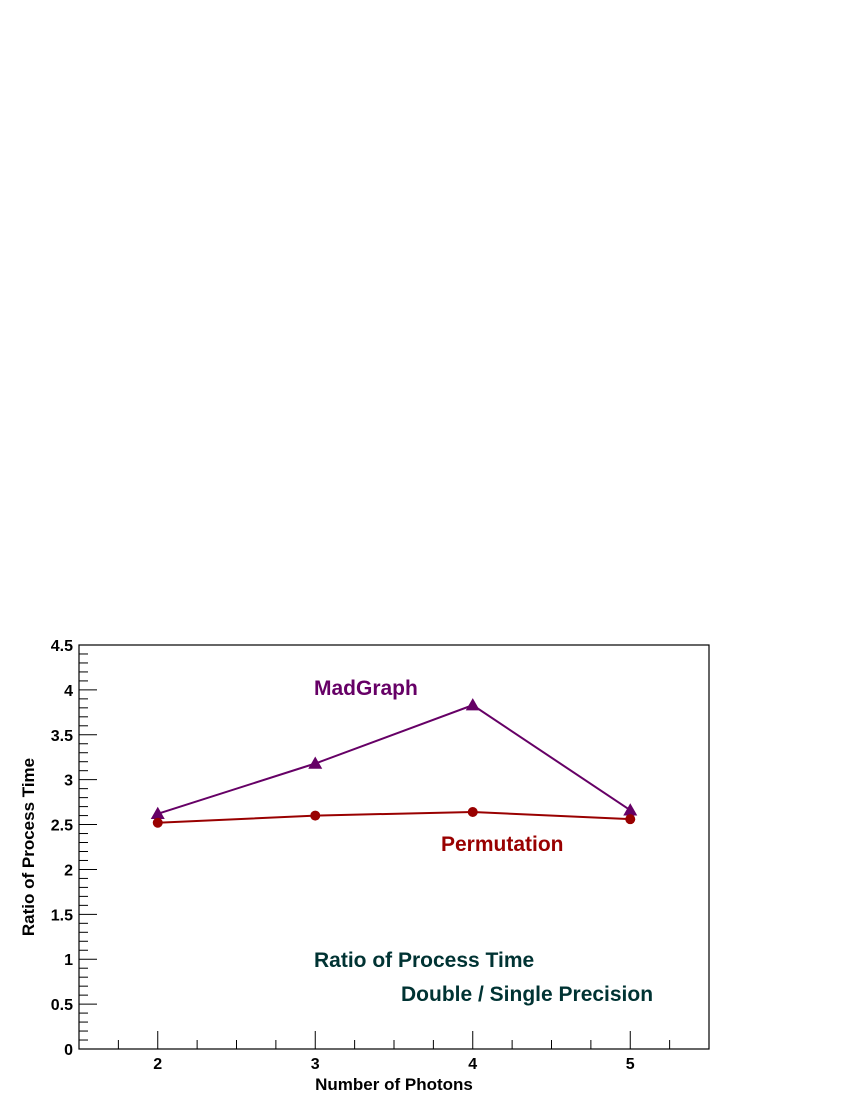 The image size is (850, 1100). I want to click on permutation-series-line, so click(394, 817).